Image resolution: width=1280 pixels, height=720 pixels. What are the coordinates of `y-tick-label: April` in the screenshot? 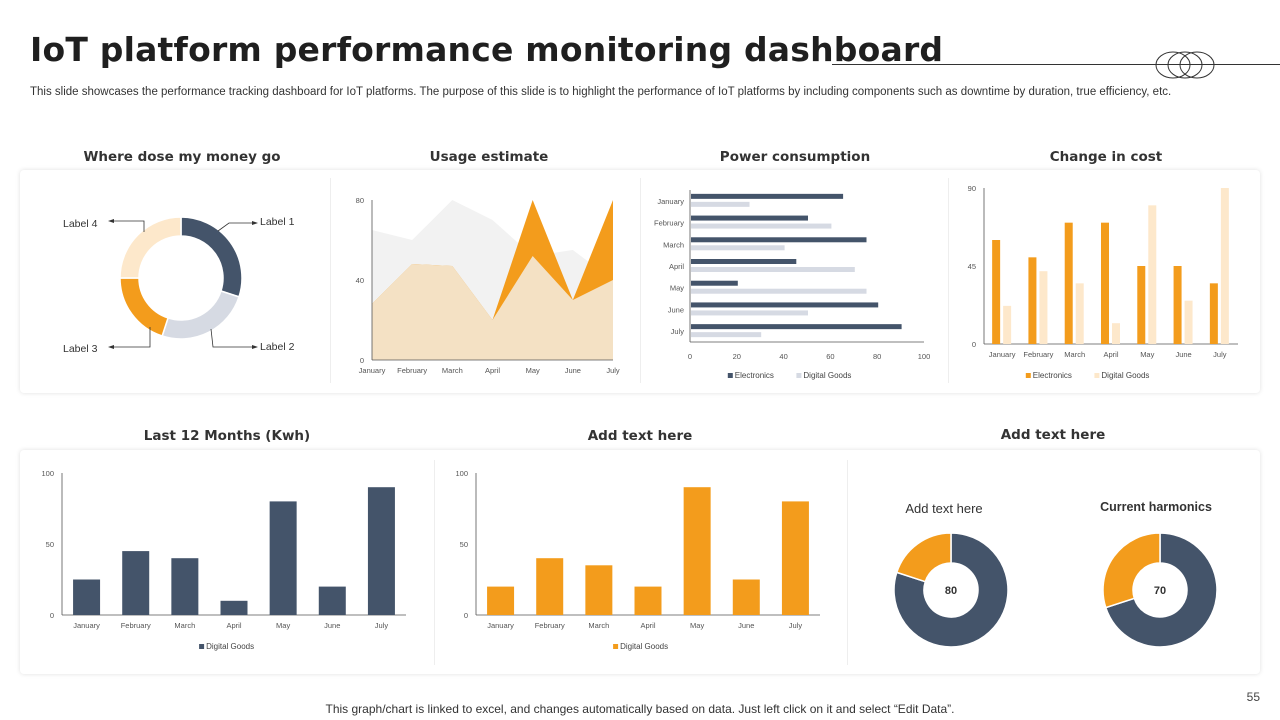 It's located at (676, 266).